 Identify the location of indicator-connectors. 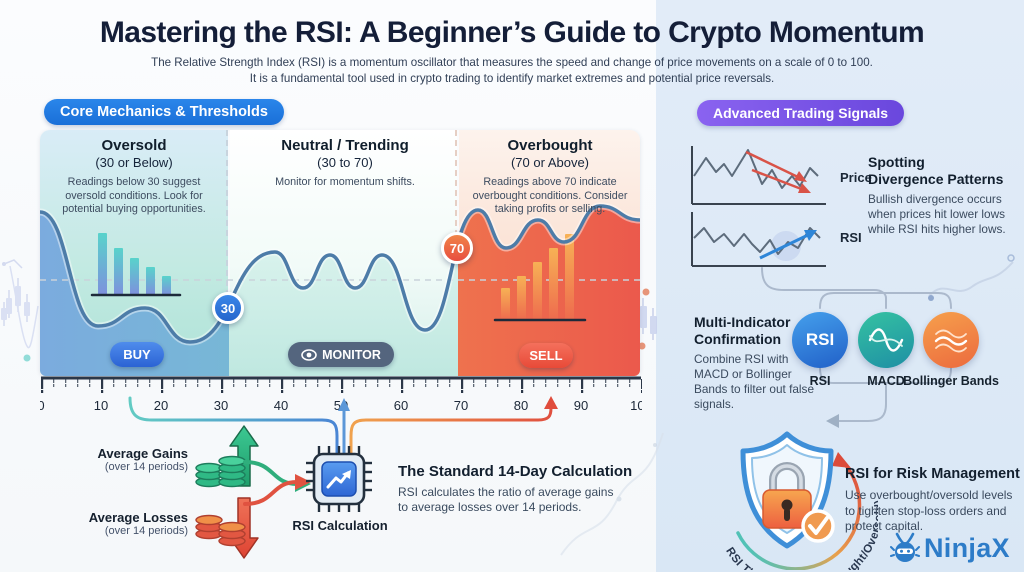
(856, 347).